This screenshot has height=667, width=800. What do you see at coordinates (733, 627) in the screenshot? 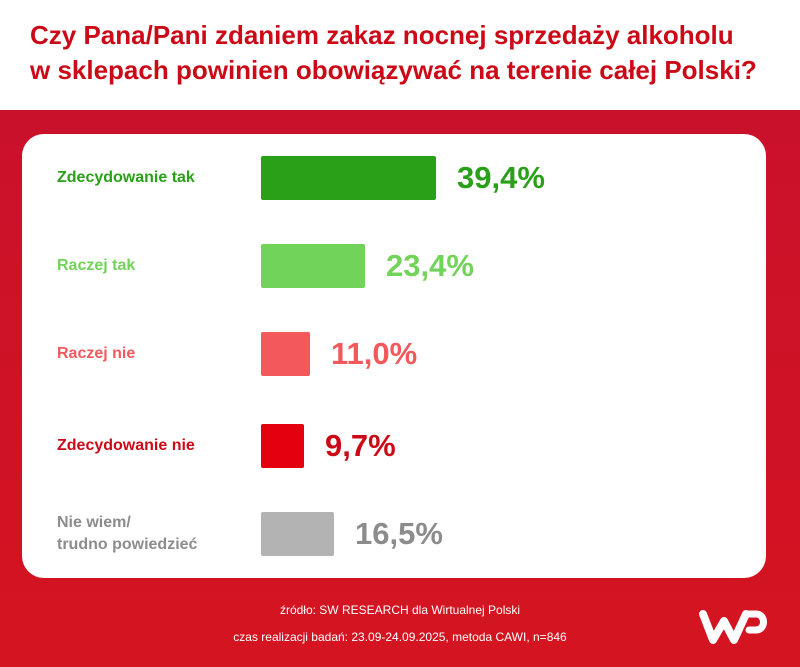
I see `wp-logo-icon` at bounding box center [733, 627].